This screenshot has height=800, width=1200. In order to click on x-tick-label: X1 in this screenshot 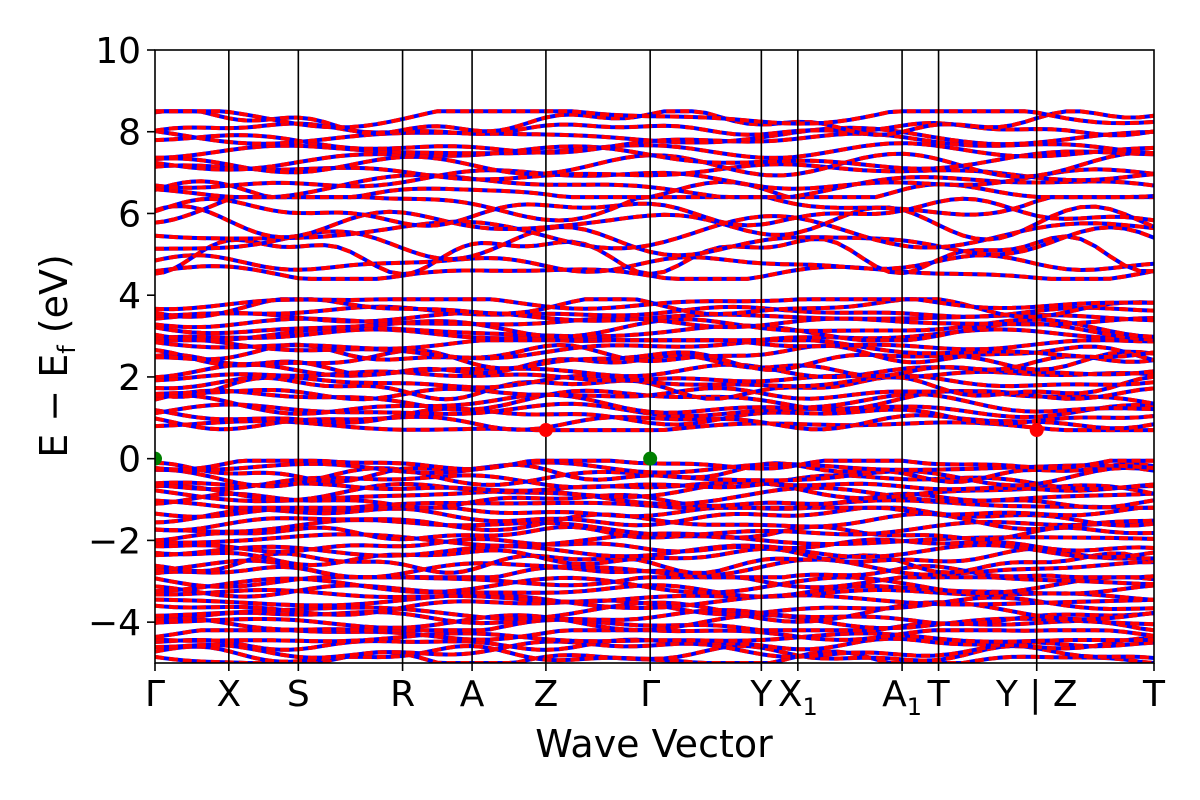, I will do `click(798, 697)`.